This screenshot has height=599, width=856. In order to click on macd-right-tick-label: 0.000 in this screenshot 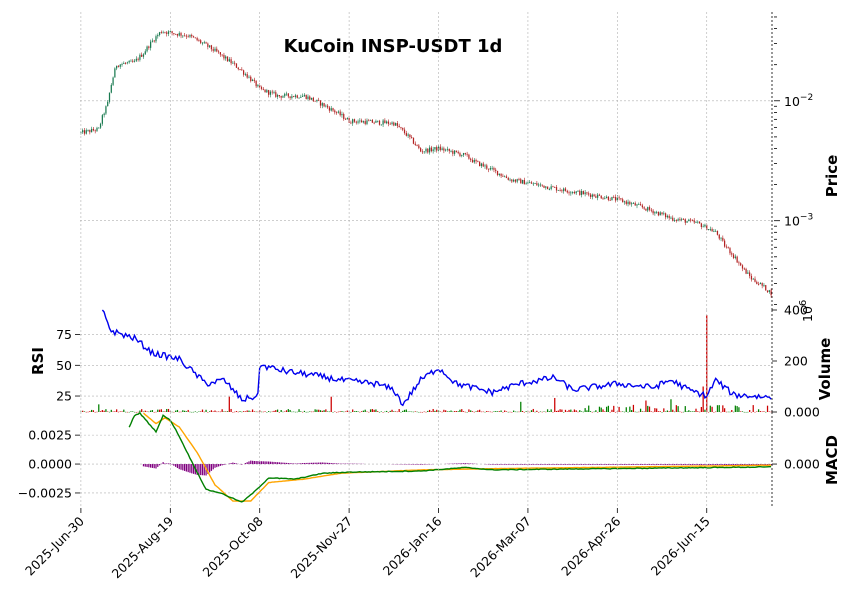, I will do `click(802, 464)`.